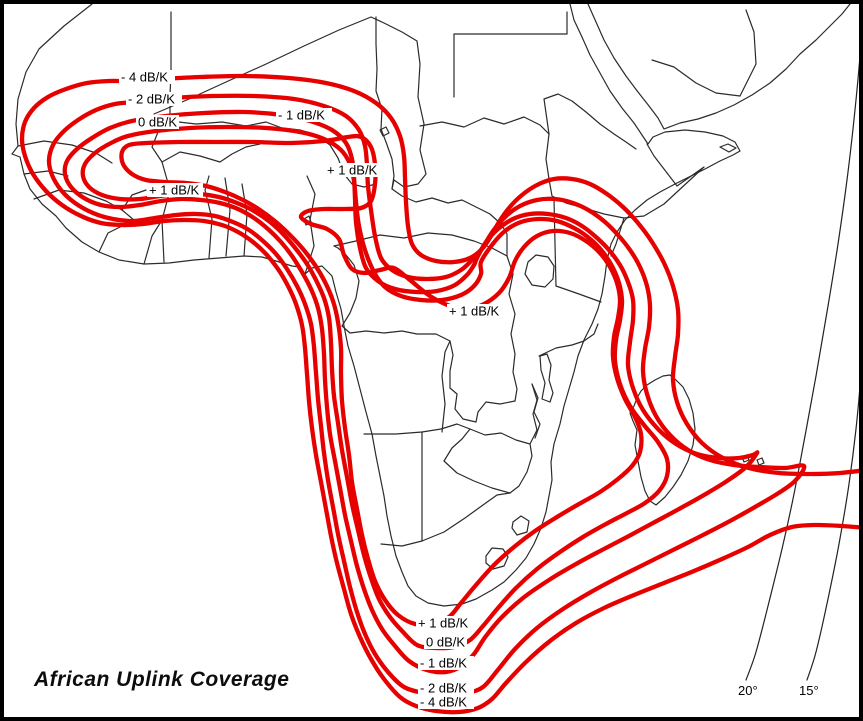 The height and width of the screenshot is (721, 863). What do you see at coordinates (779, 690) in the screenshot?
I see `meridian-labels: 20° 15°` at bounding box center [779, 690].